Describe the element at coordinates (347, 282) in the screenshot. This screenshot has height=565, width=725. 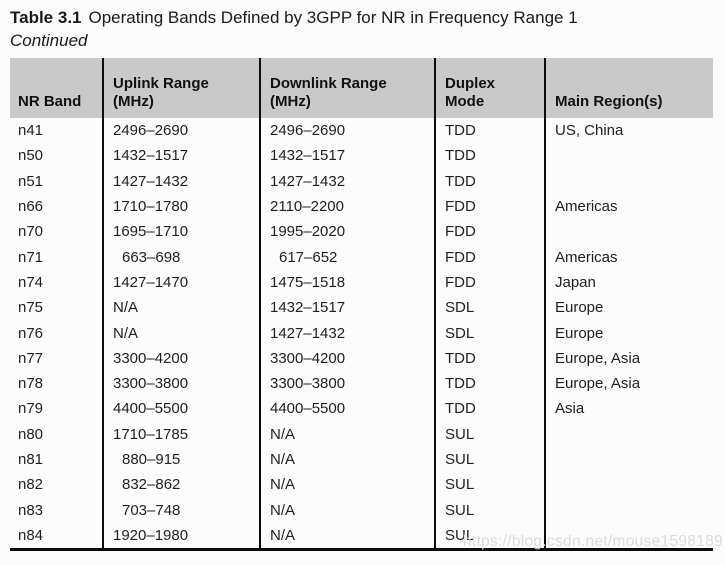
I see `cell-downlink: 1475–1518` at that location.